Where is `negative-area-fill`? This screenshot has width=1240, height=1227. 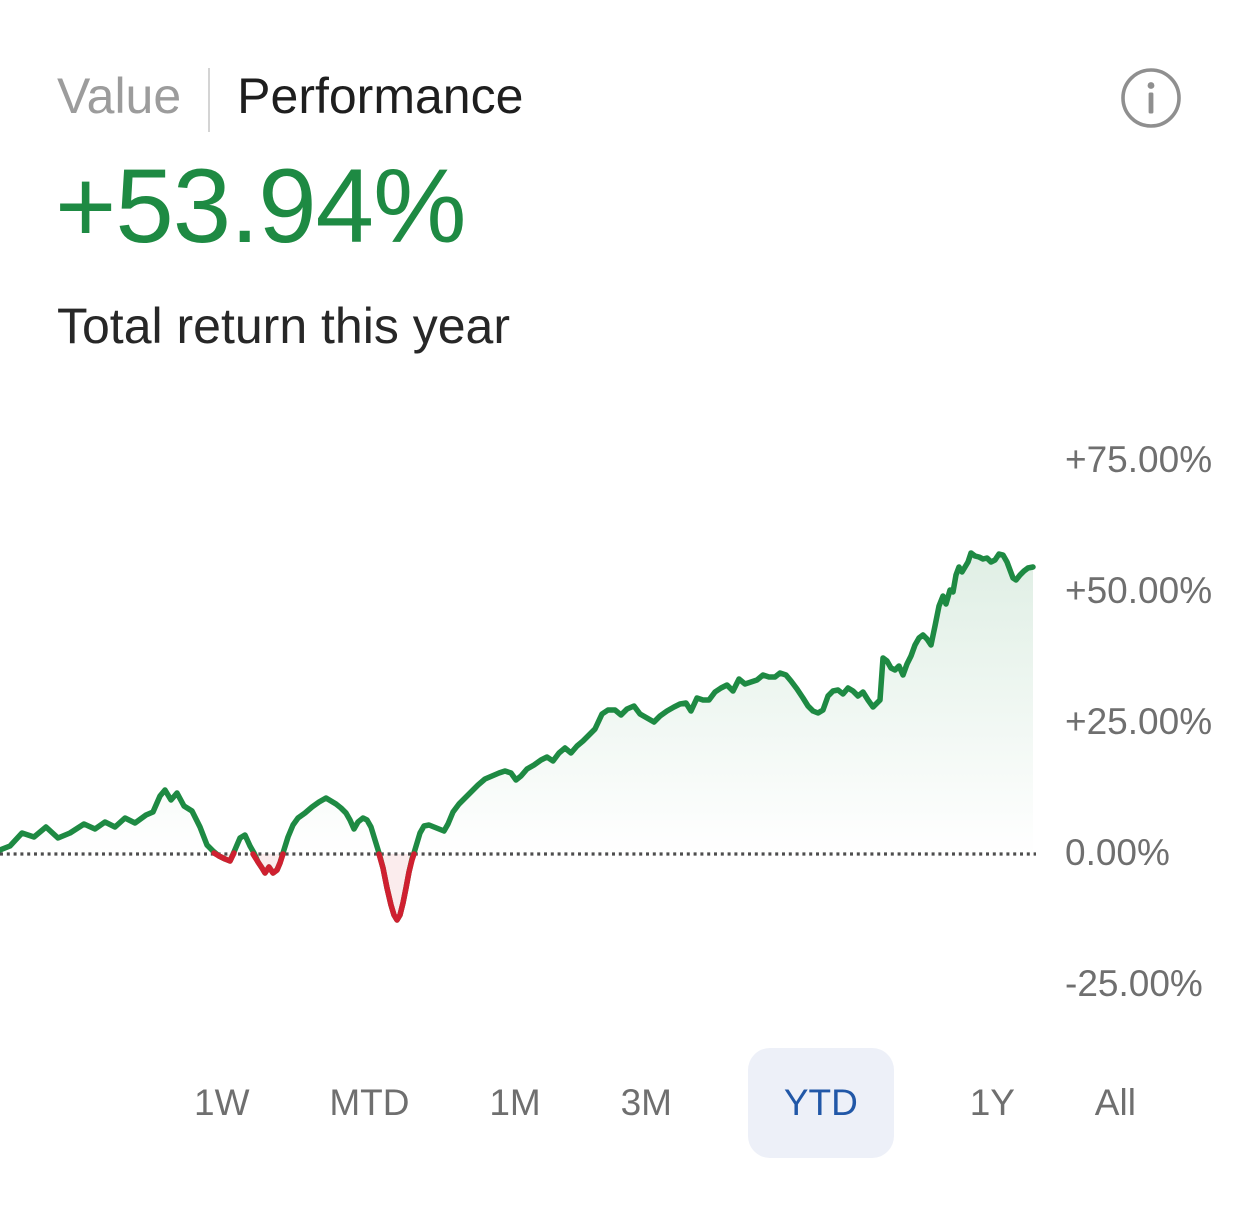 negative-area-fill is located at coordinates (396, 887).